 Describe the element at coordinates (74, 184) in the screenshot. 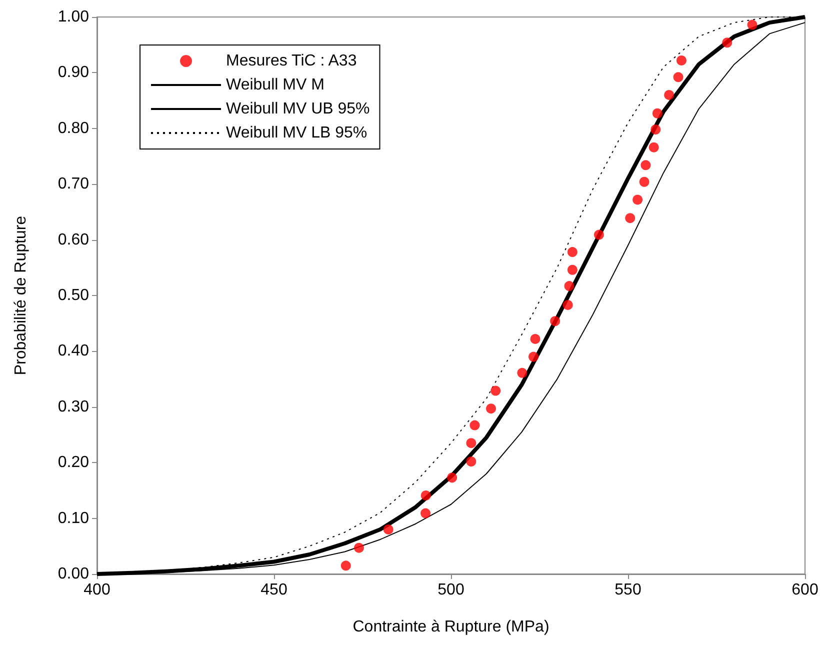

I see `y-tick-label: 0.70` at that location.